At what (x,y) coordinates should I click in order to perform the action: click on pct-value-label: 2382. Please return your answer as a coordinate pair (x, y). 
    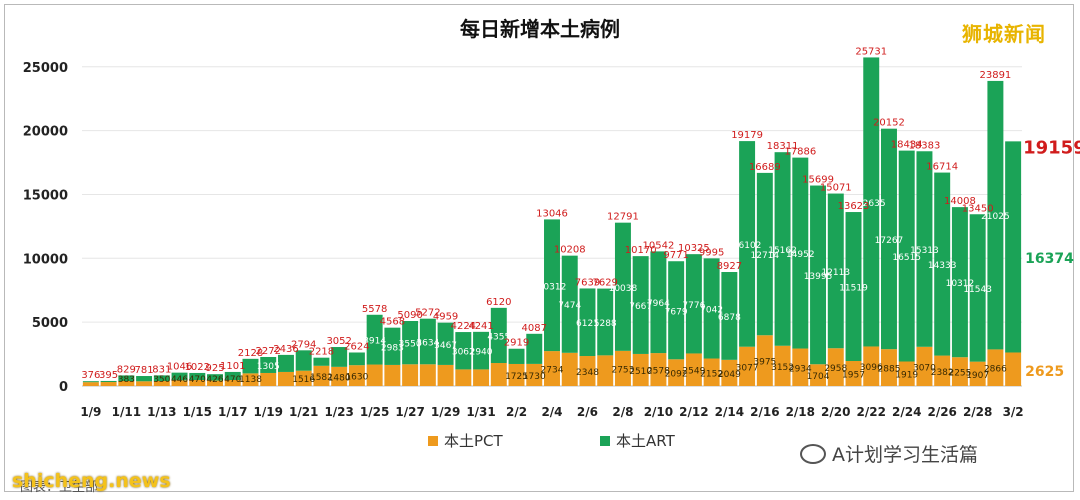
    Looking at the image, I should click on (942, 373).